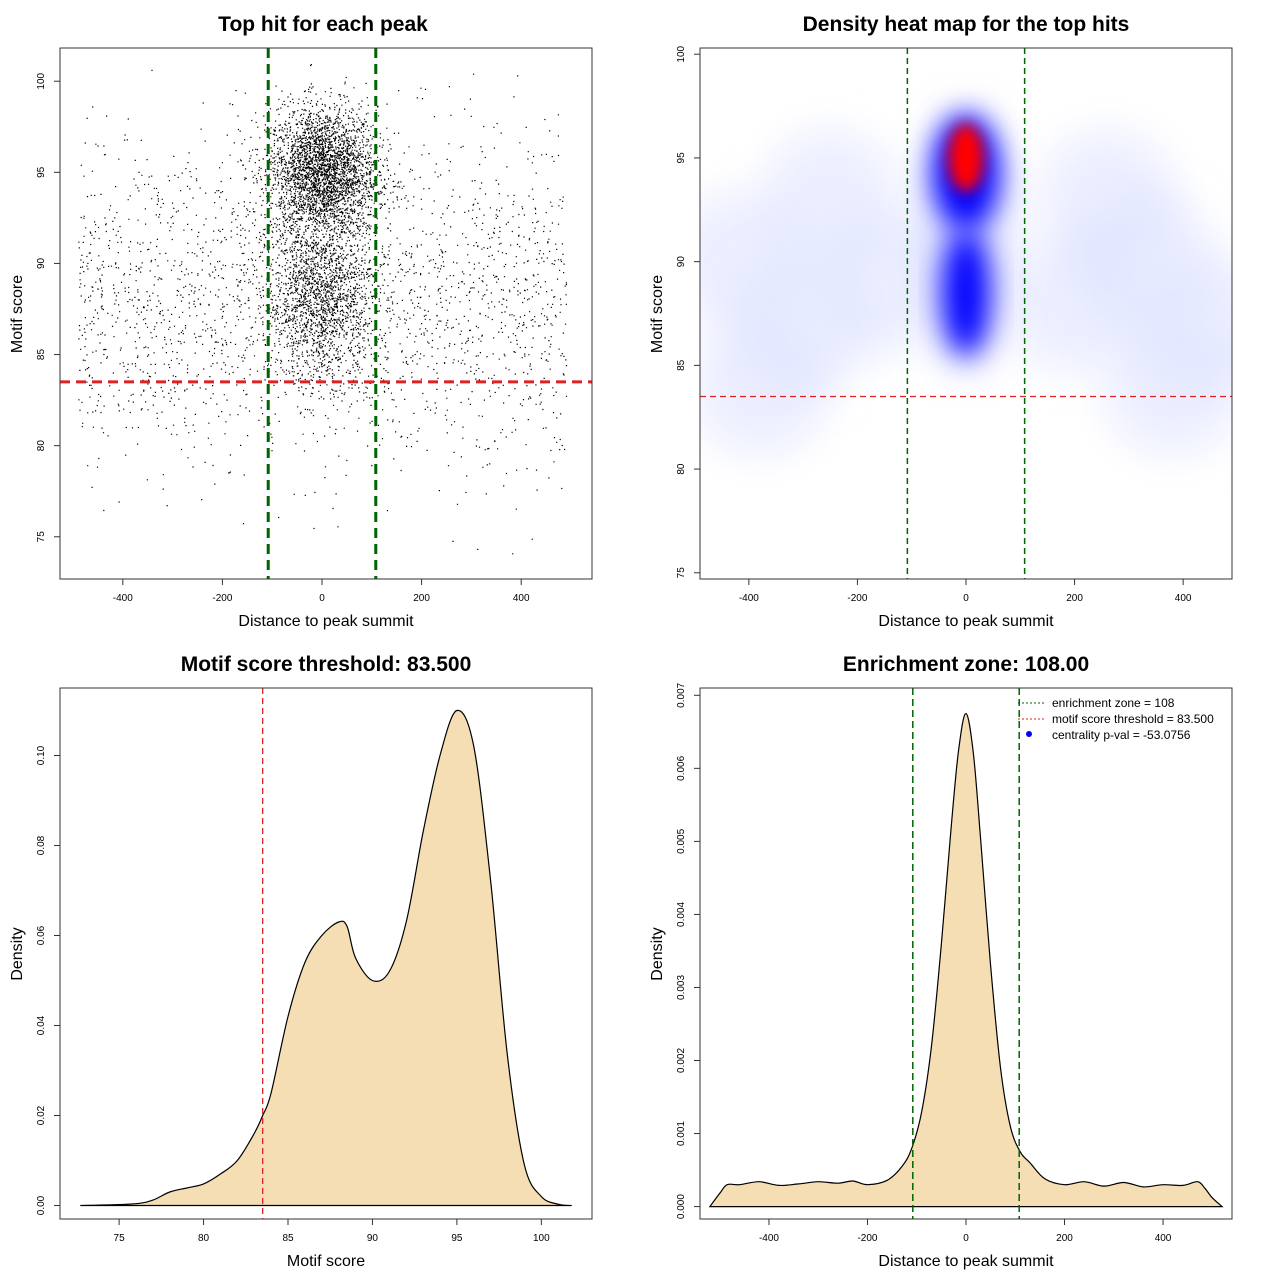 The image size is (1280, 1280). I want to click on legend-threshold-label: motif score threshold = 83.500, so click(1133, 719).